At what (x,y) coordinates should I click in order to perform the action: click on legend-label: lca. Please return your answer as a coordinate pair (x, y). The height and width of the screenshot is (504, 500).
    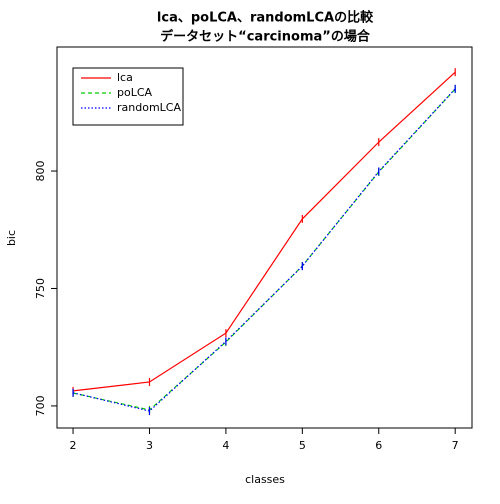
    Looking at the image, I should click on (125, 77).